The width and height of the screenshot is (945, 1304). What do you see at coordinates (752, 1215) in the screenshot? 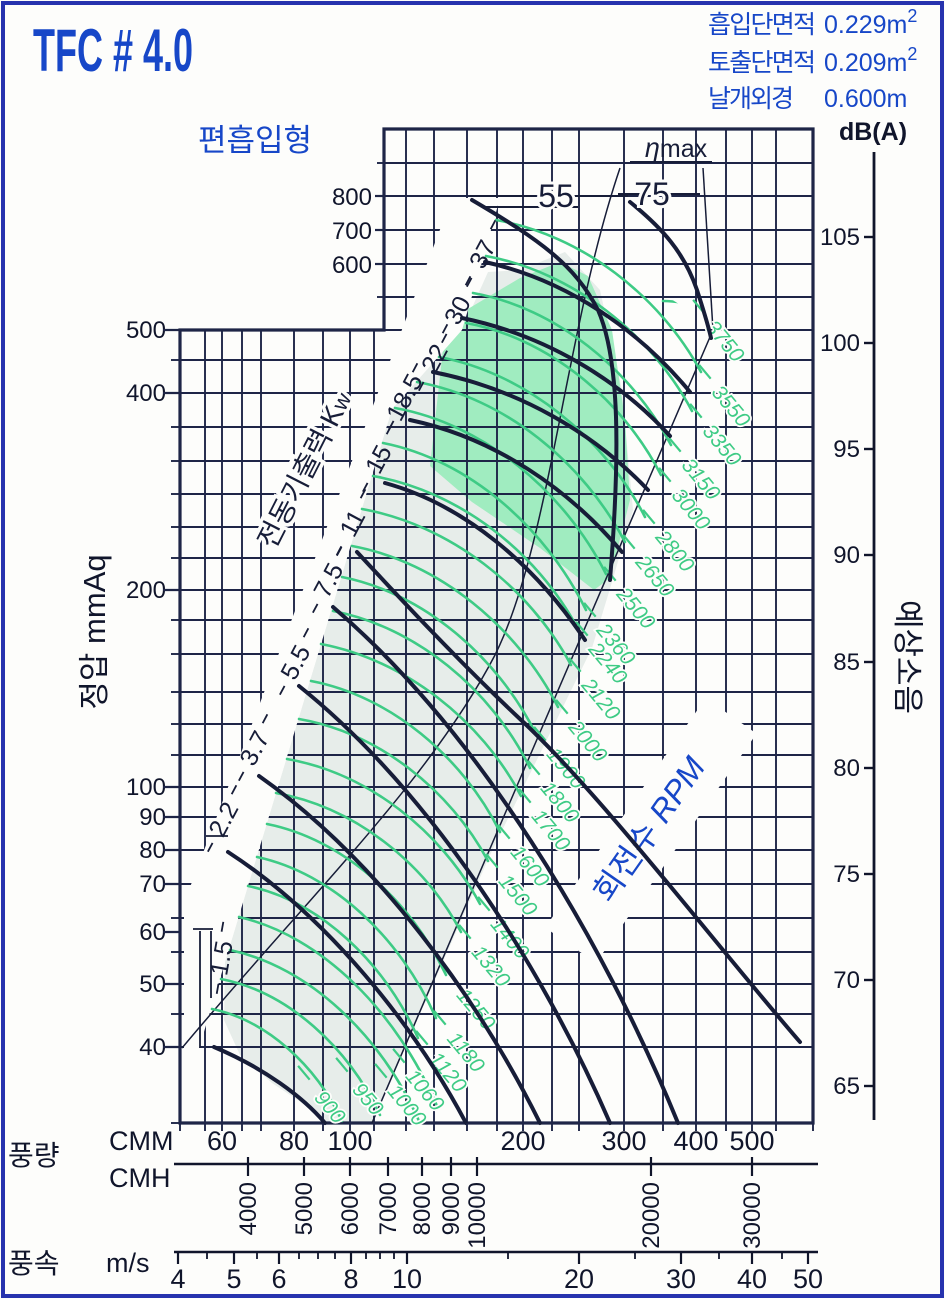
I see `svg-text: 30000` at bounding box center [752, 1215].